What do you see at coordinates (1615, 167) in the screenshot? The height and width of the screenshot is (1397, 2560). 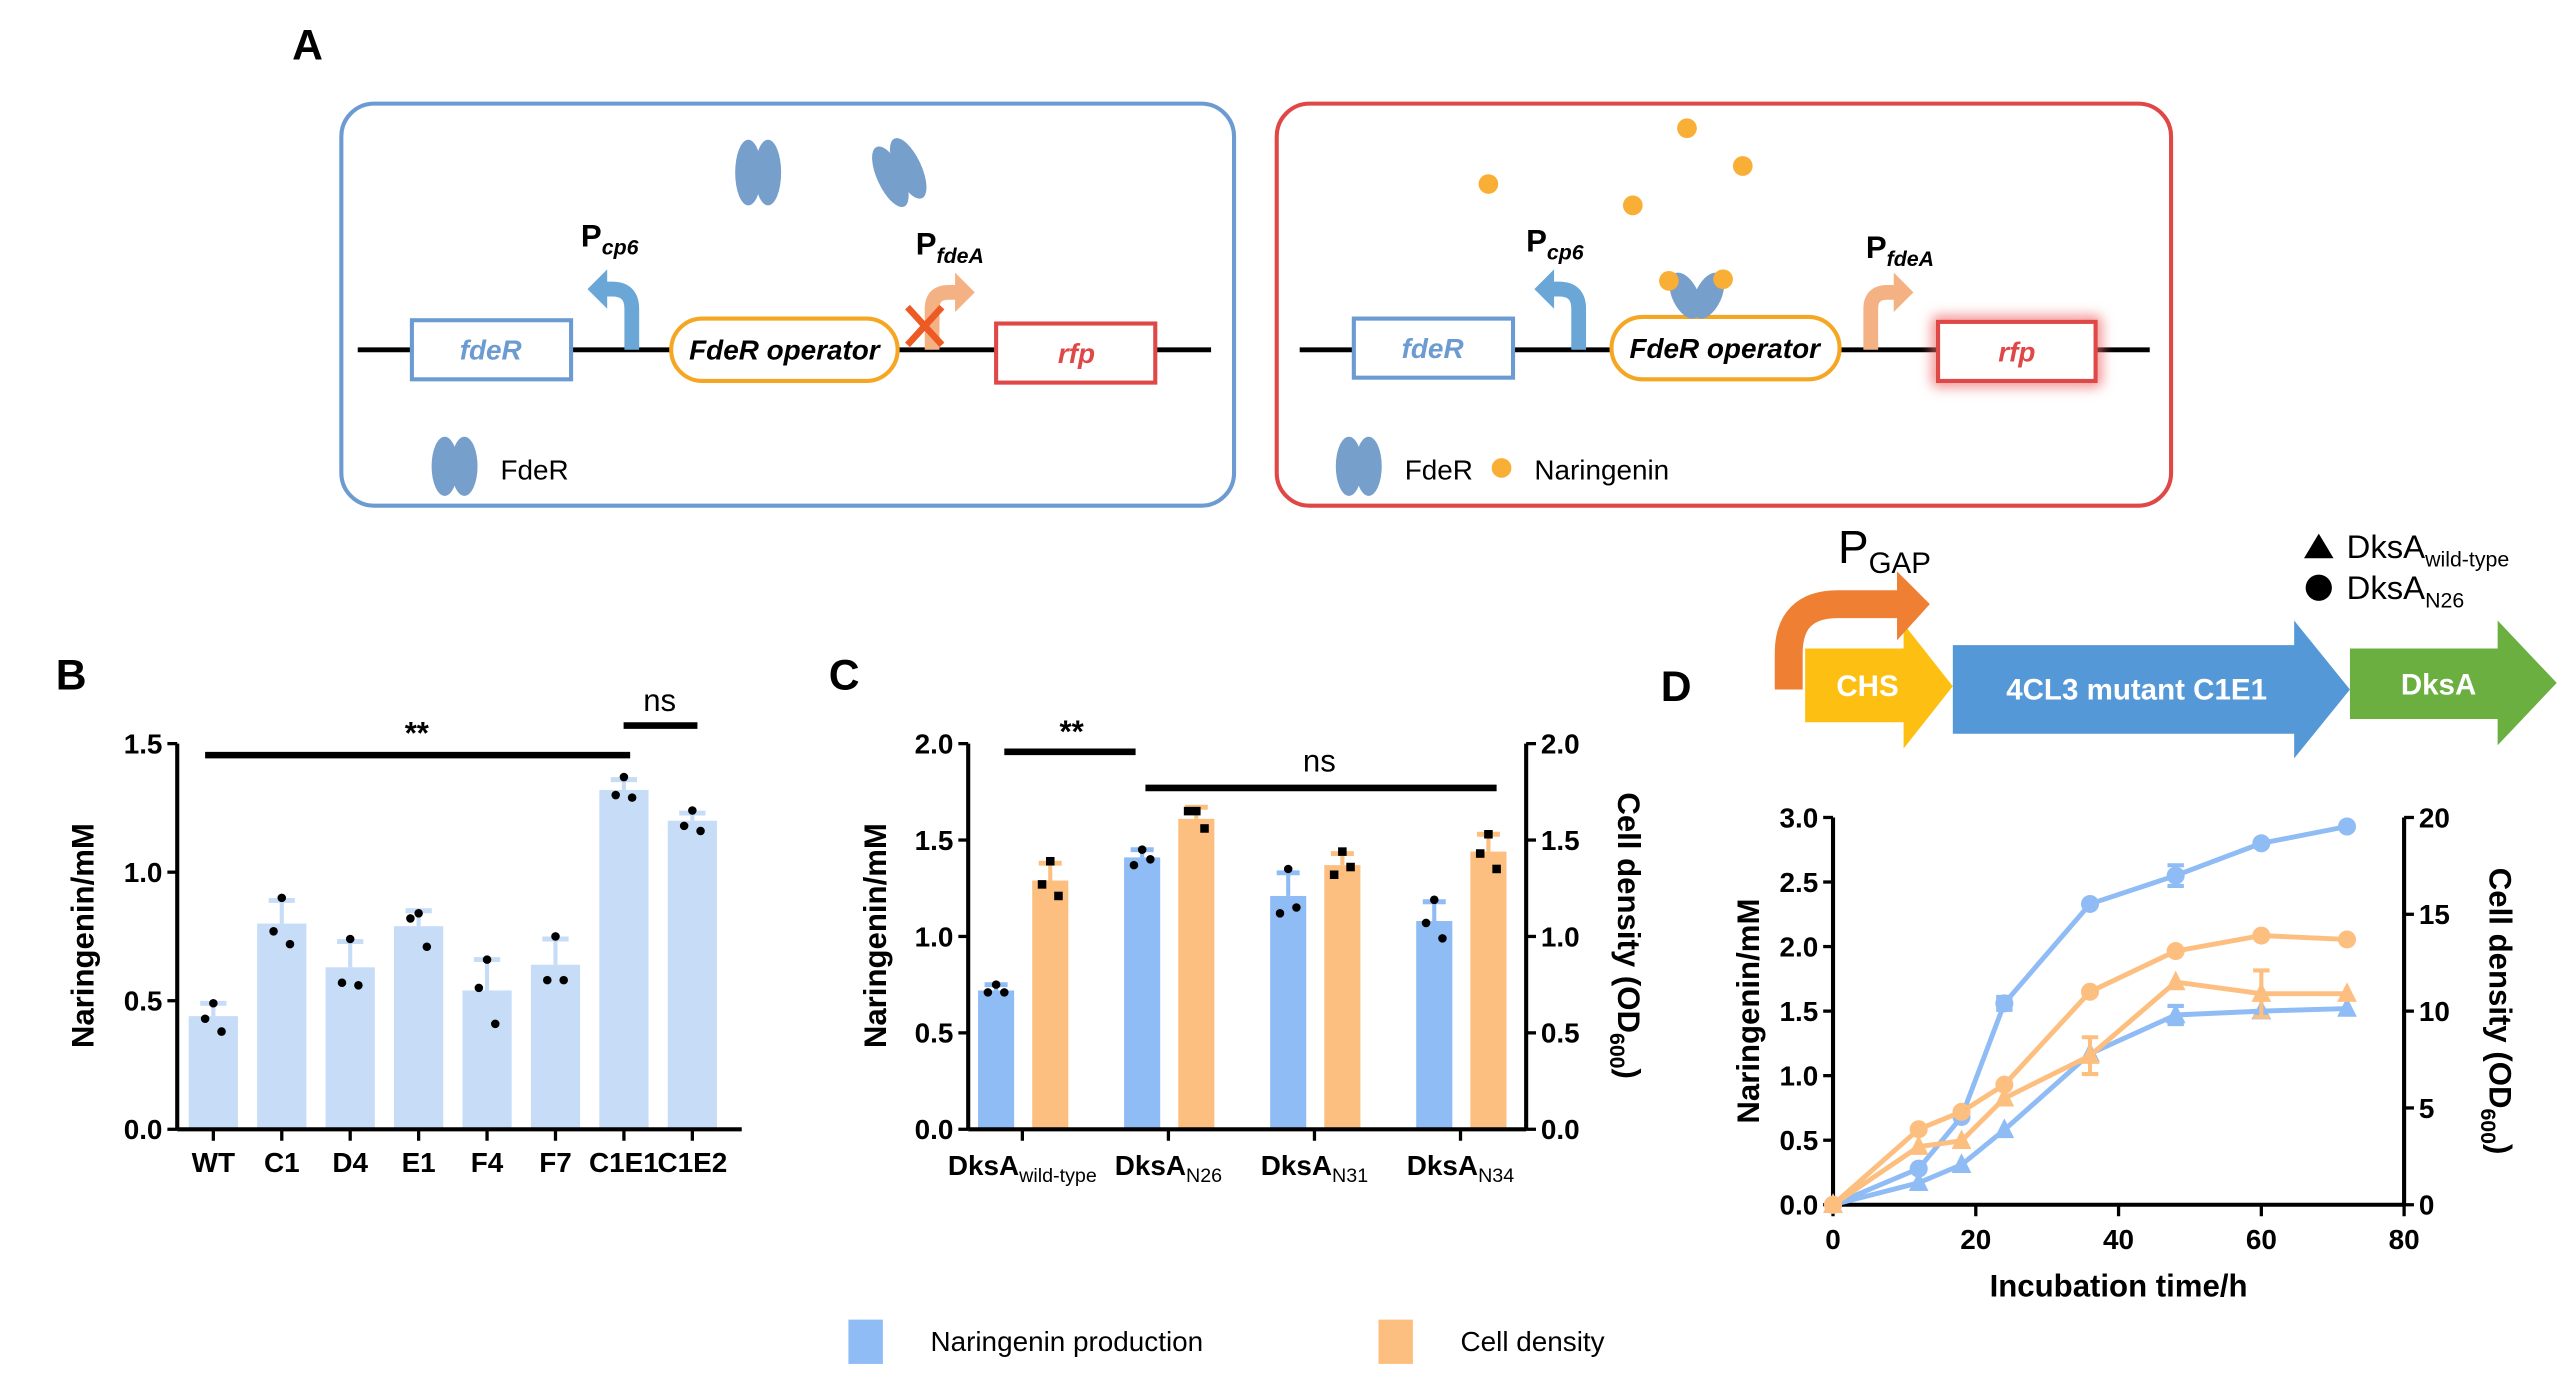 I see `naringenin-molecule-icons` at bounding box center [1615, 167].